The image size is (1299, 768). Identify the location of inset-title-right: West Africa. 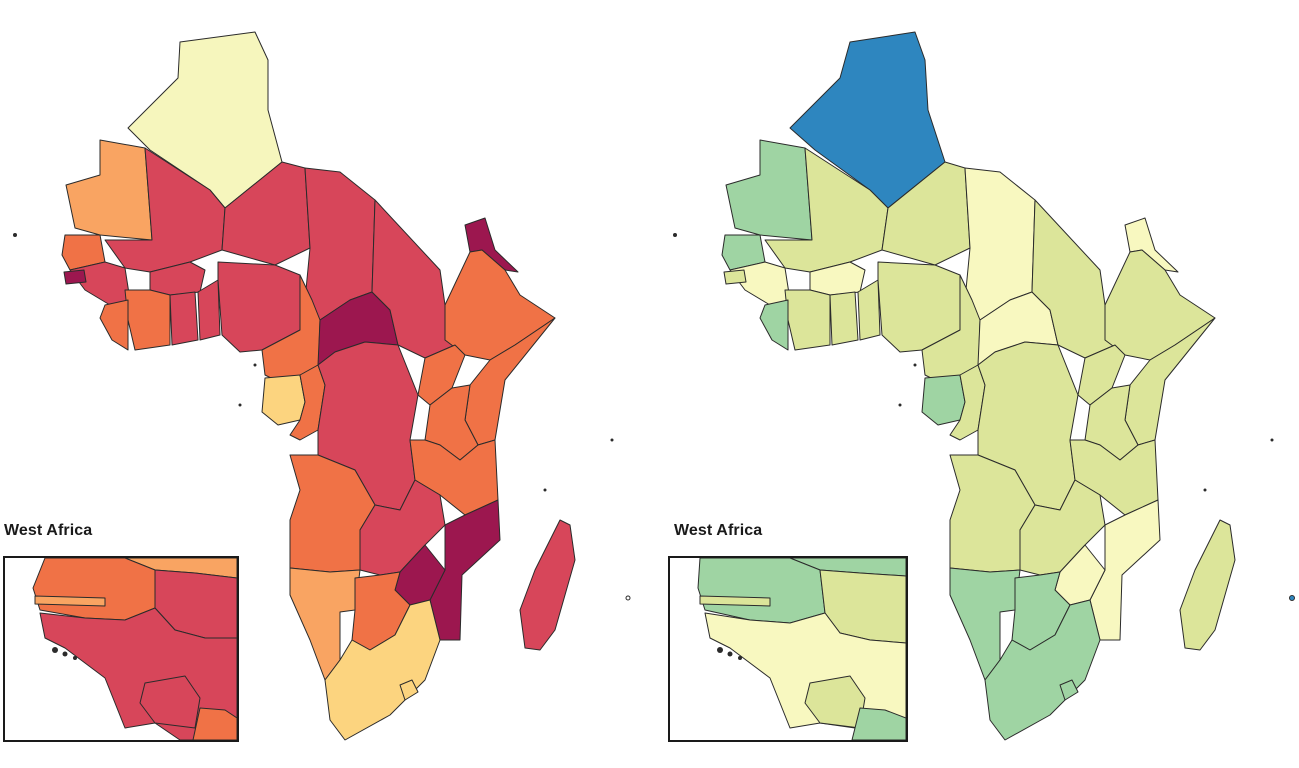
(718, 530).